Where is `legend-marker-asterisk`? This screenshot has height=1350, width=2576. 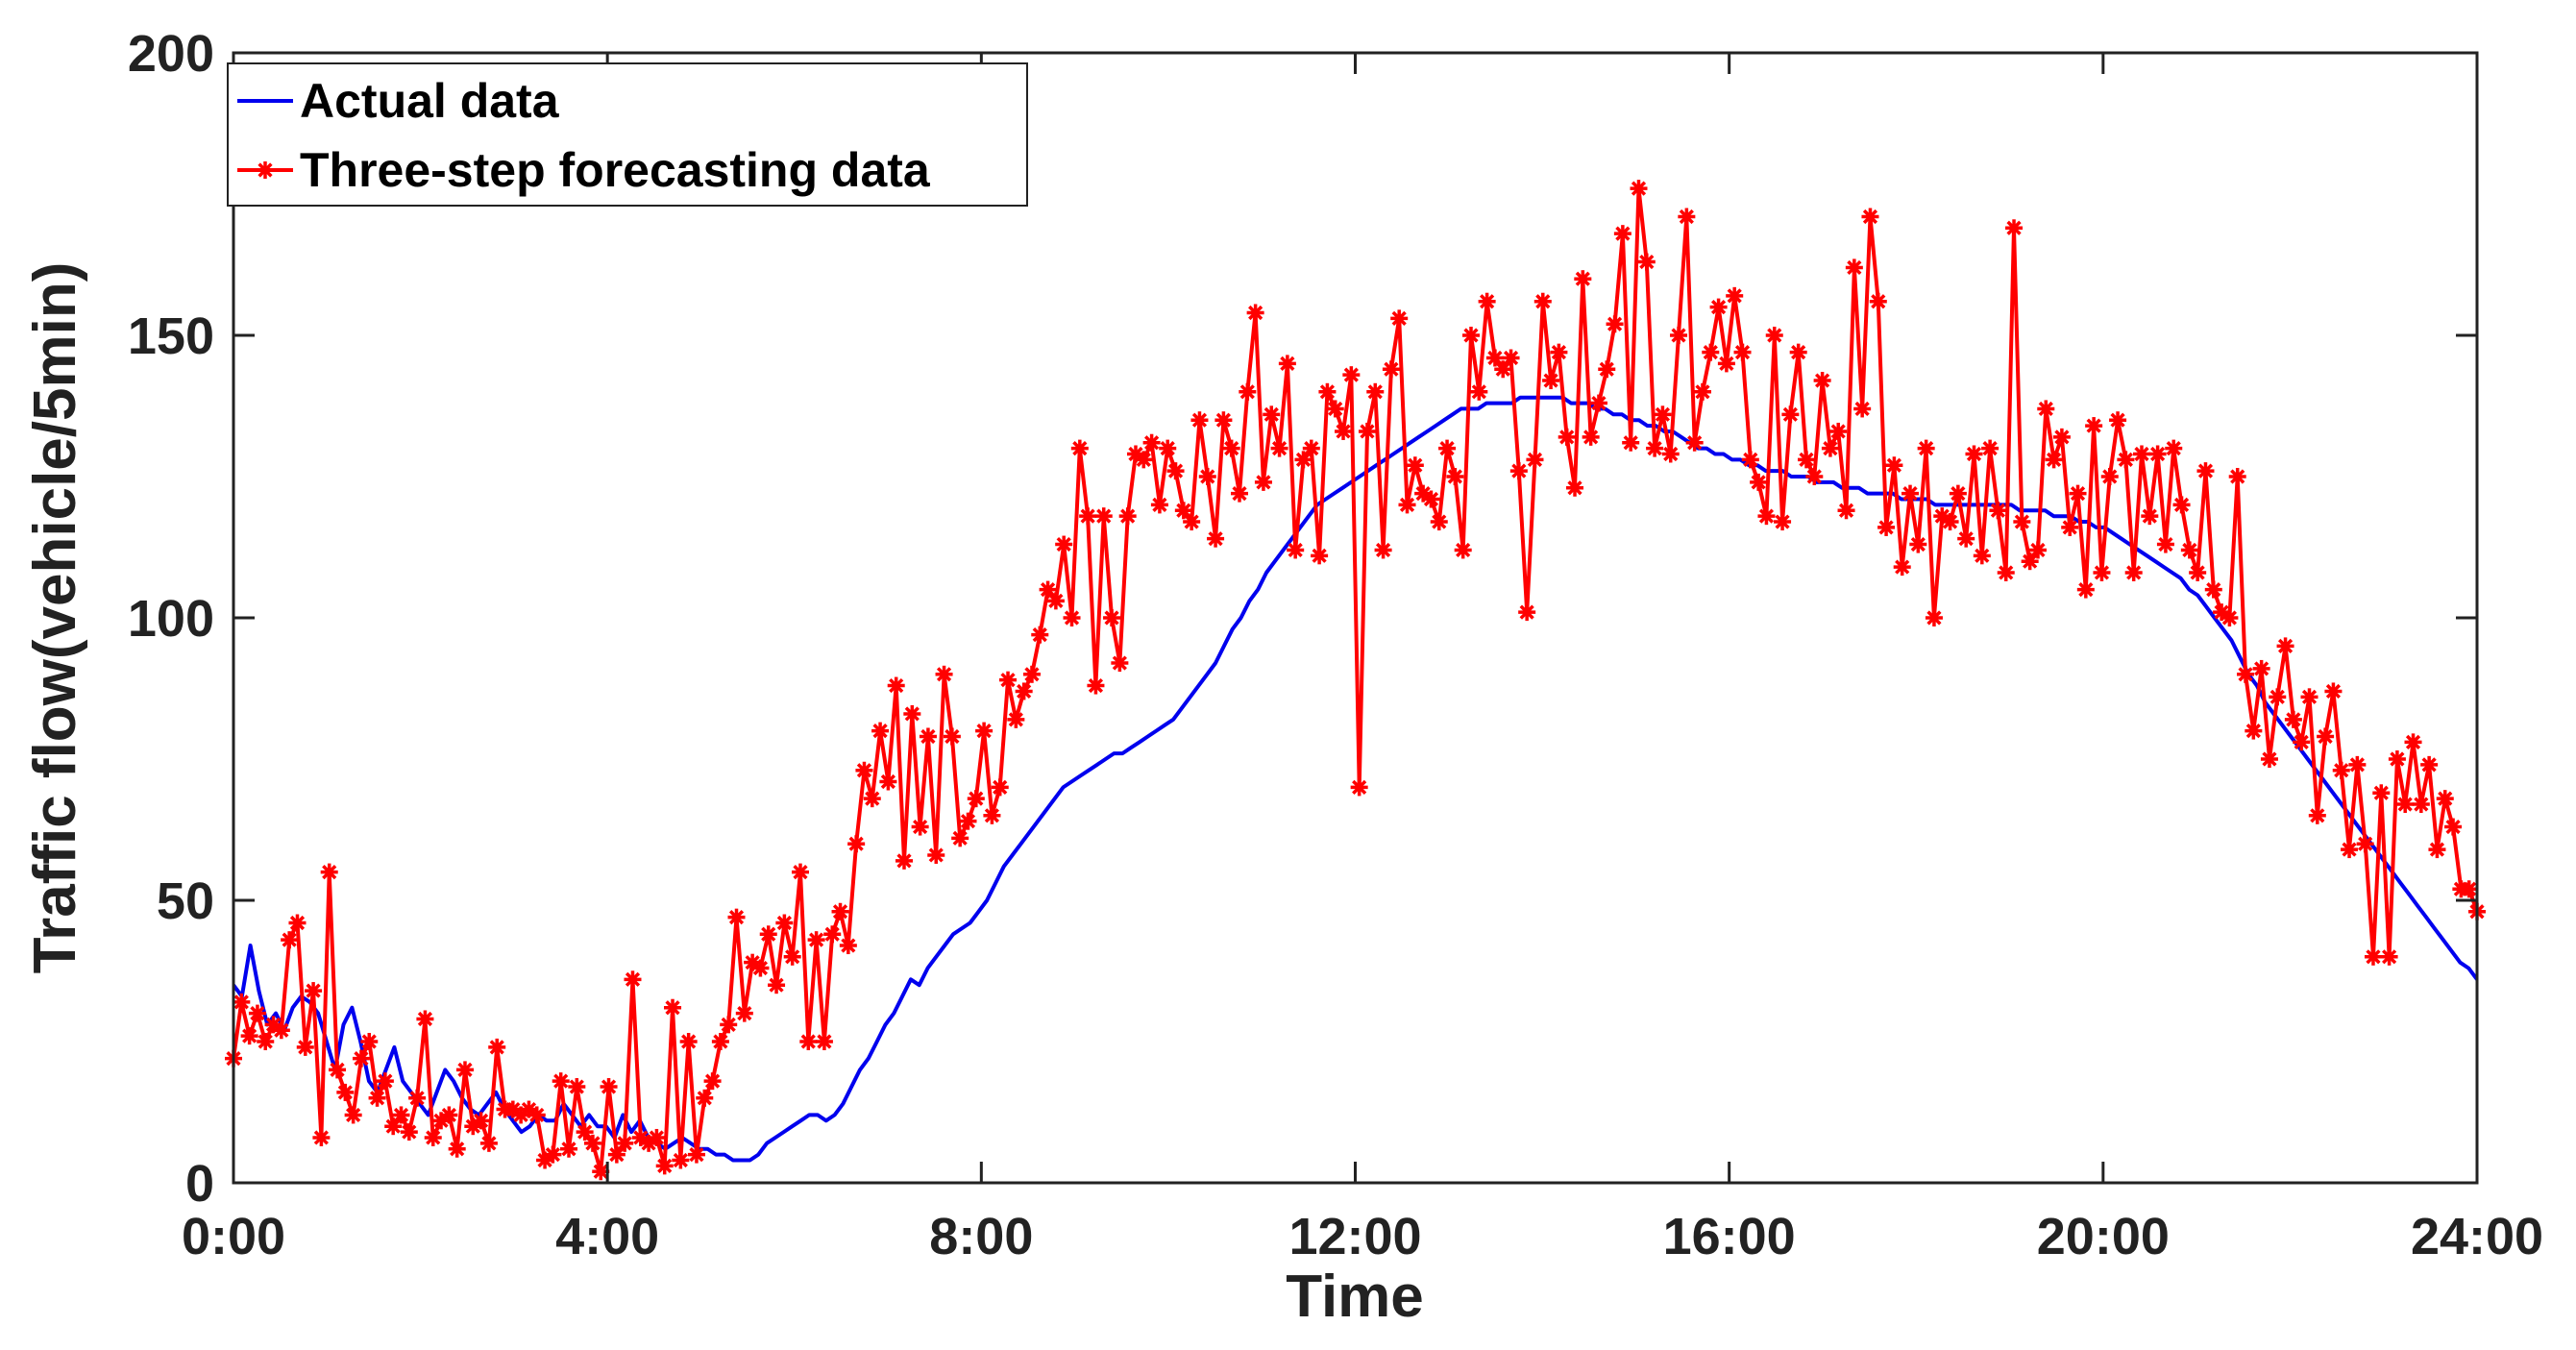
legend-marker-asterisk is located at coordinates (265, 170).